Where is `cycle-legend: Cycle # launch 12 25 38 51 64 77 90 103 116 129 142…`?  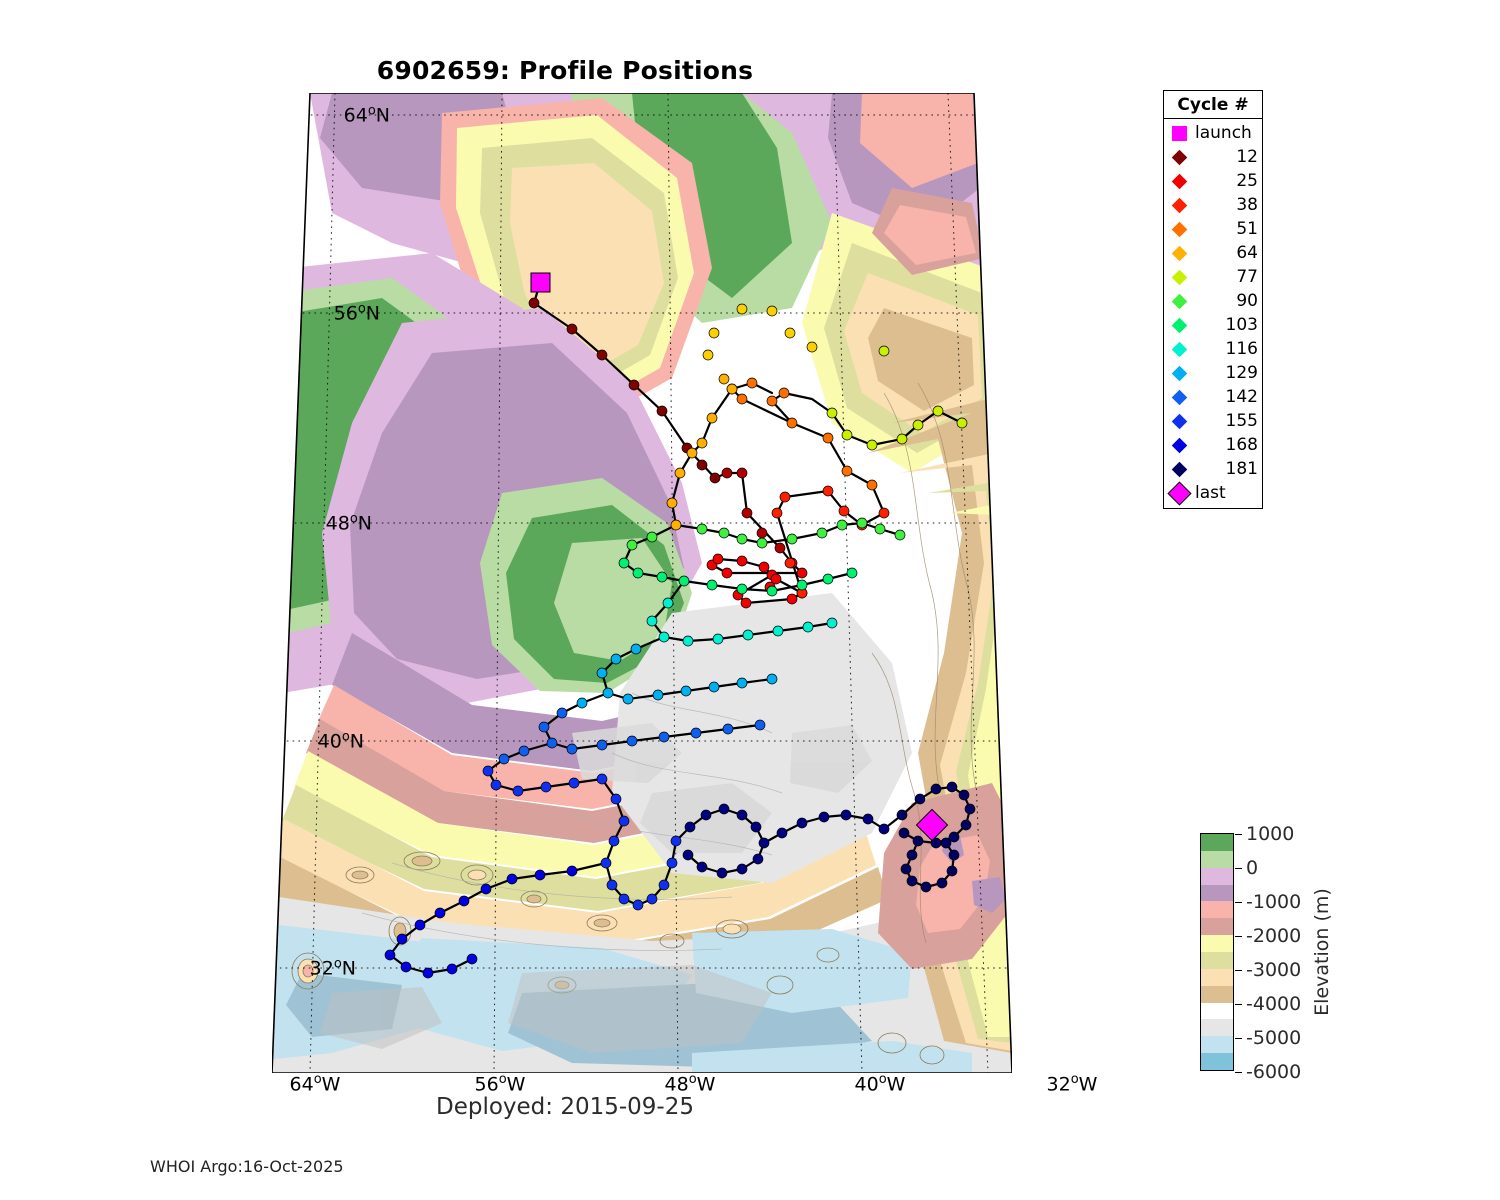 cycle-legend: Cycle # launch 12 25 38 51 64 77 90 103 116 129 142… is located at coordinates (1213, 299).